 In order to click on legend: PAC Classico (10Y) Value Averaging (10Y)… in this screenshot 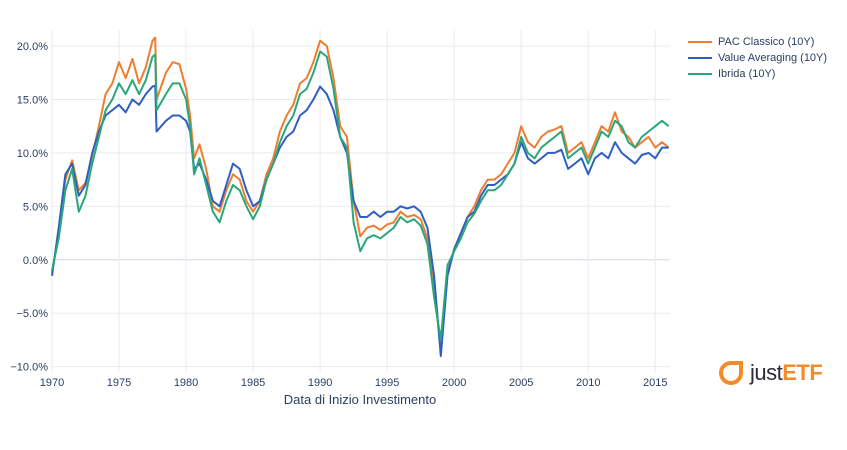, I will do `click(757, 58)`.